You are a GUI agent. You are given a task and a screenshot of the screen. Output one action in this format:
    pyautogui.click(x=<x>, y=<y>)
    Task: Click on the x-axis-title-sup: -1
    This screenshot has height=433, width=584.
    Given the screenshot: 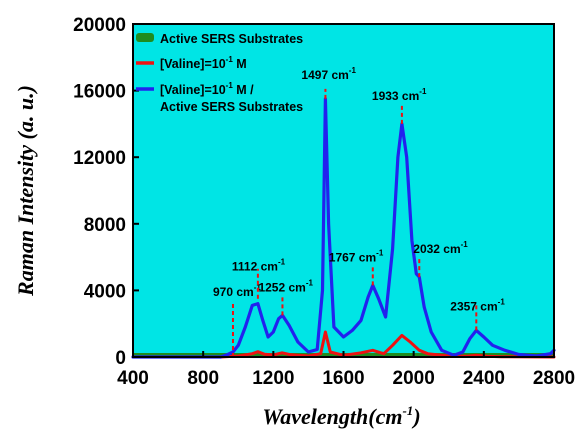 What is the action you would take?
    pyautogui.click(x=407, y=410)
    